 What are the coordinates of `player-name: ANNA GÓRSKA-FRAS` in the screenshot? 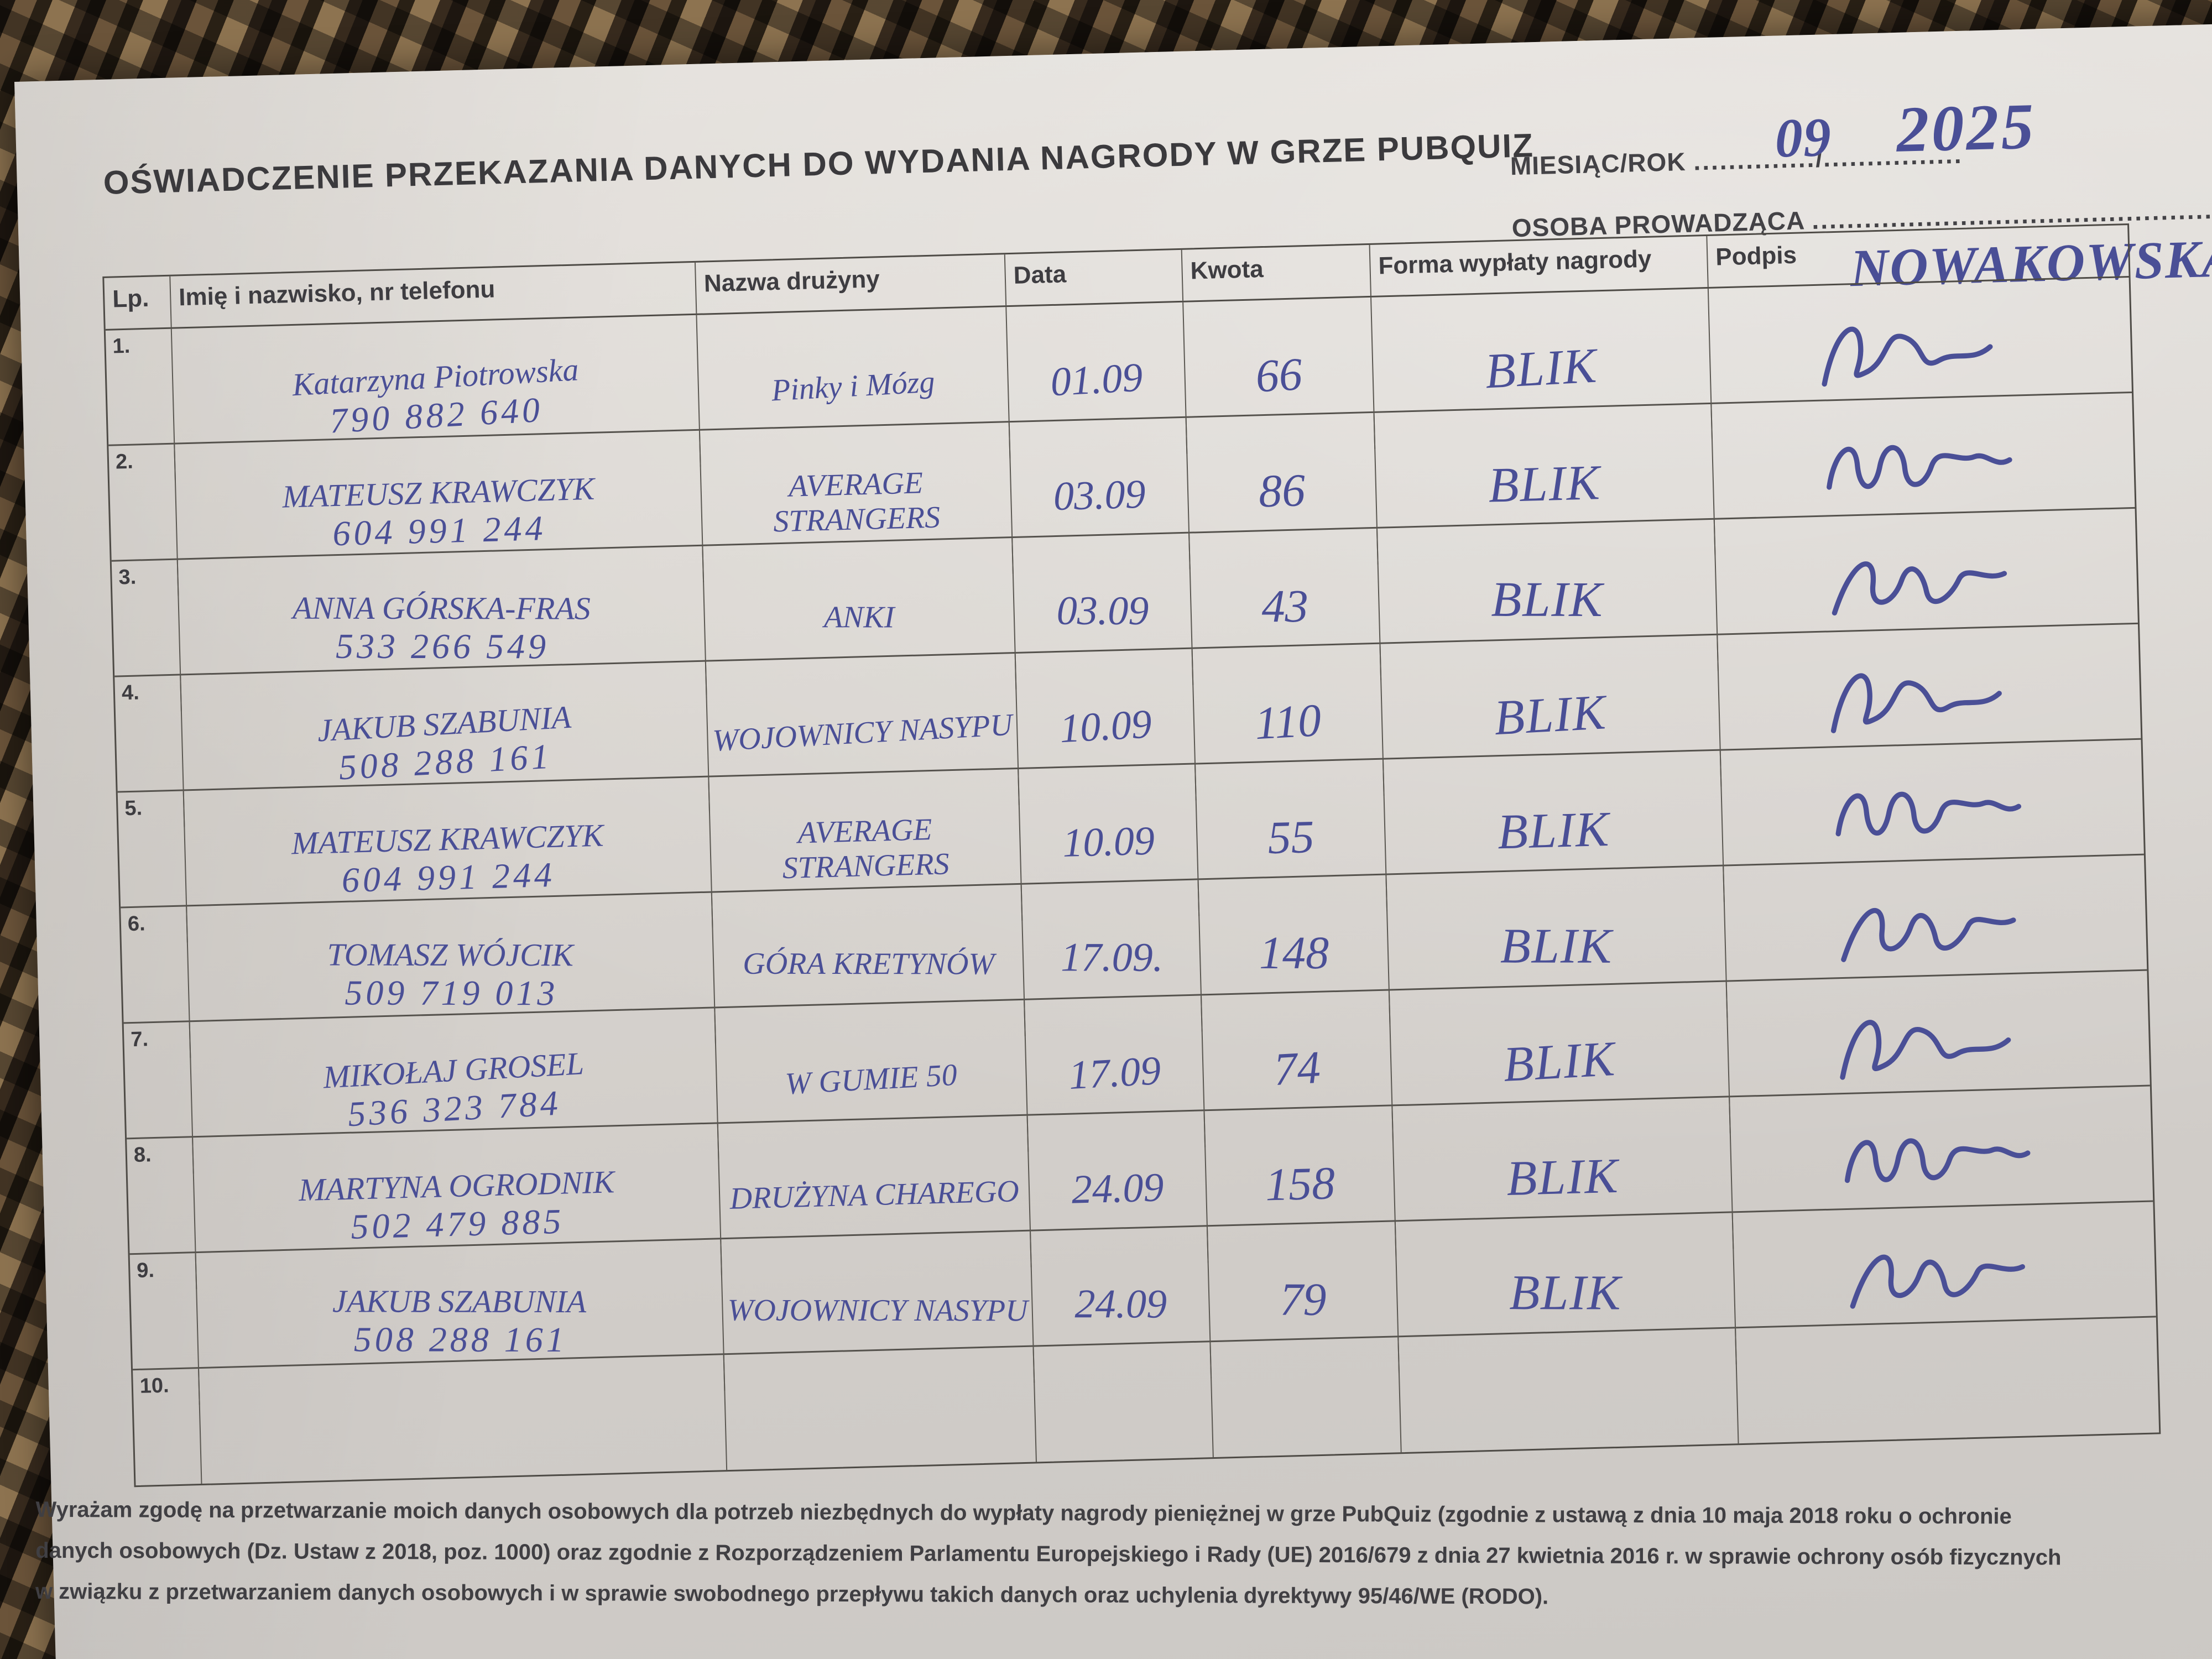 It's located at (442, 608).